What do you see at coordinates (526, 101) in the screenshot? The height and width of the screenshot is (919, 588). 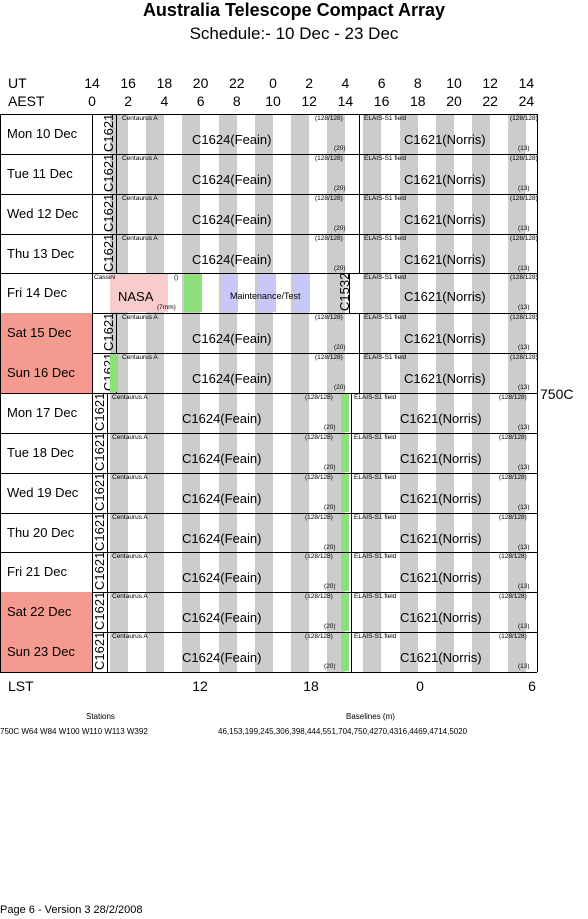 I see `aest-tick: 24` at bounding box center [526, 101].